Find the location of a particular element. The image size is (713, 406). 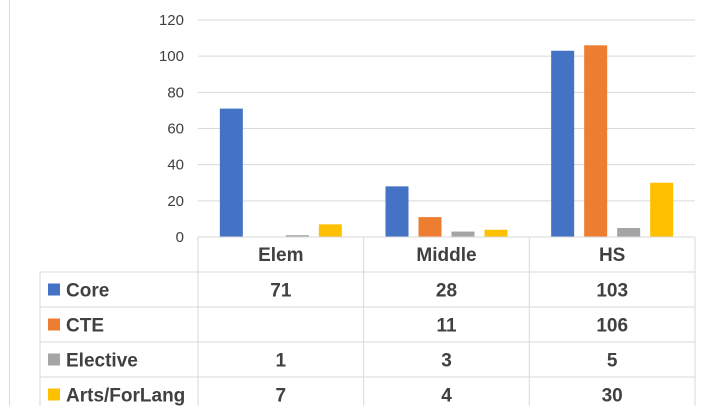

data-table-cell: 30 is located at coordinates (612, 396).